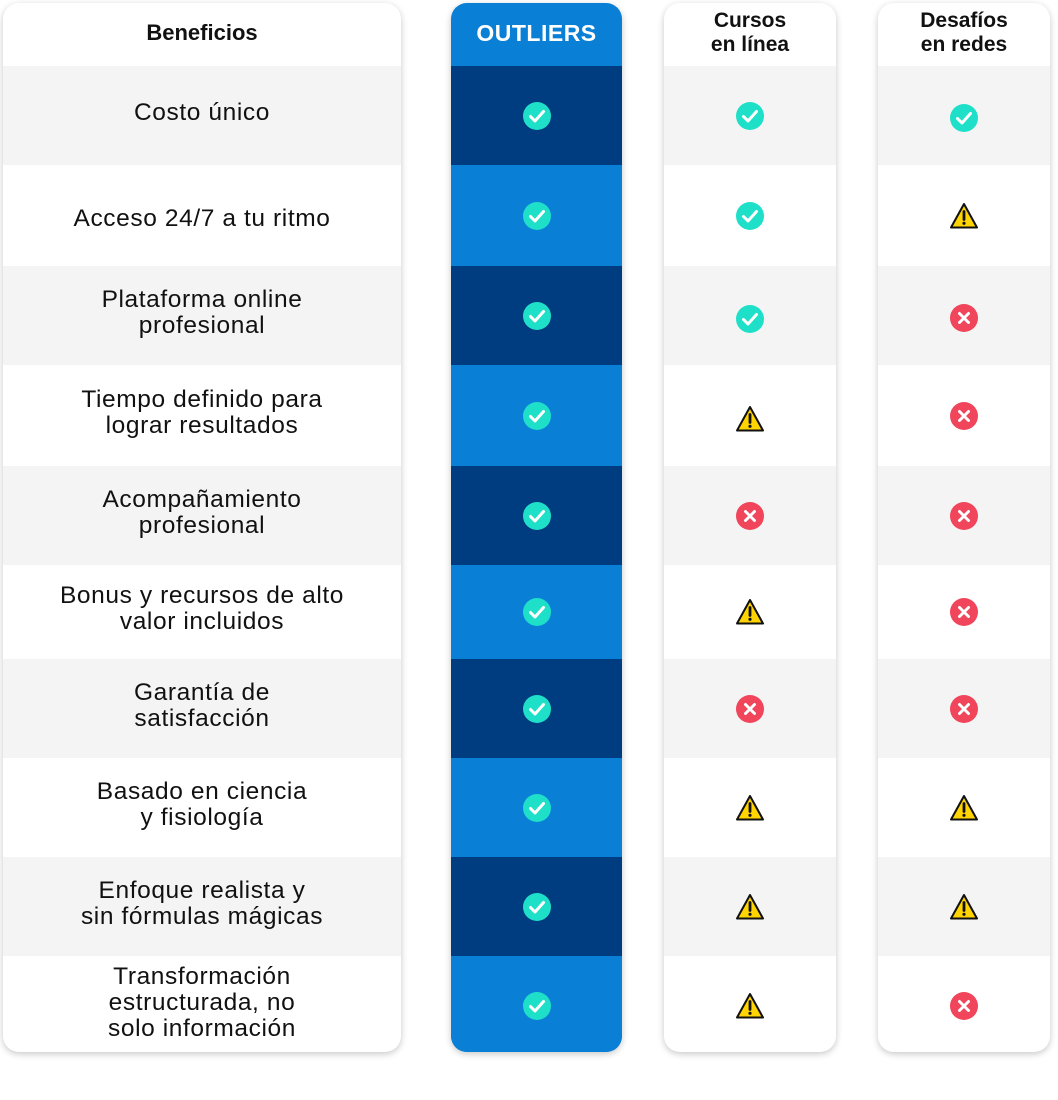 This screenshot has width=1058, height=1100. I want to click on benefit-row: Bonus y recursos de alto valor incluidos, so click(202, 612).